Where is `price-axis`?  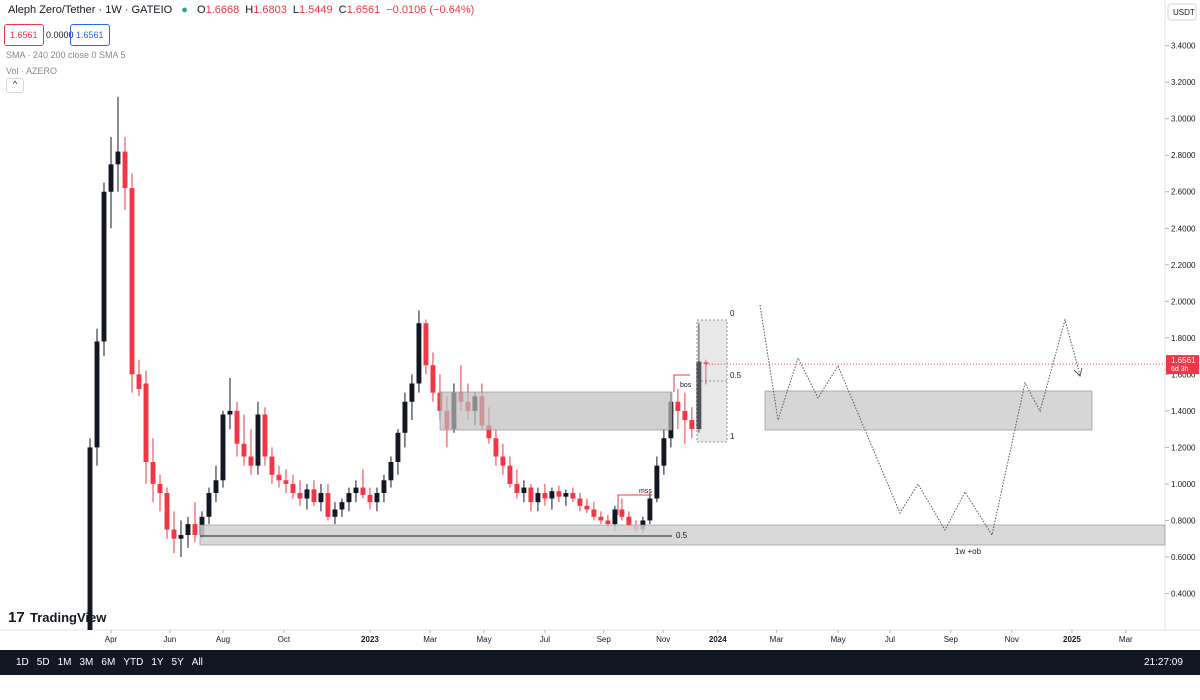
price-axis is located at coordinates (1182, 325).